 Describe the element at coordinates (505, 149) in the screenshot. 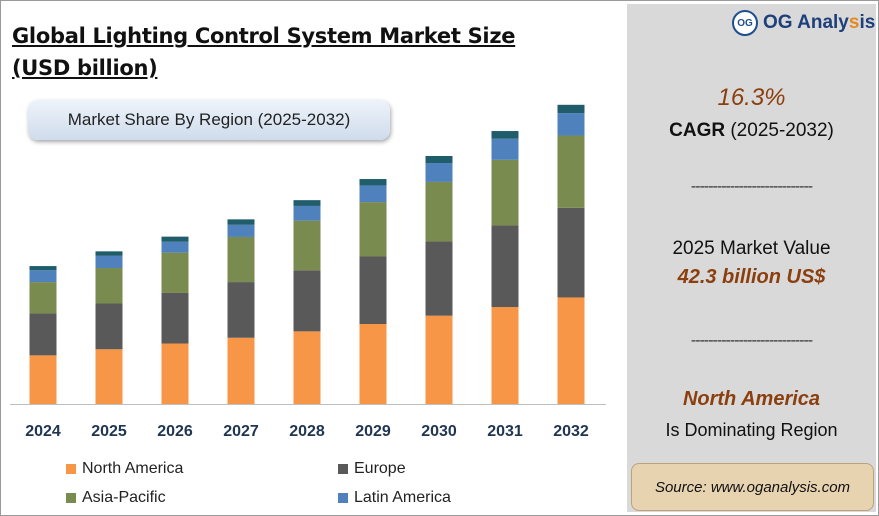

I see `bar-2031-latin-america` at that location.